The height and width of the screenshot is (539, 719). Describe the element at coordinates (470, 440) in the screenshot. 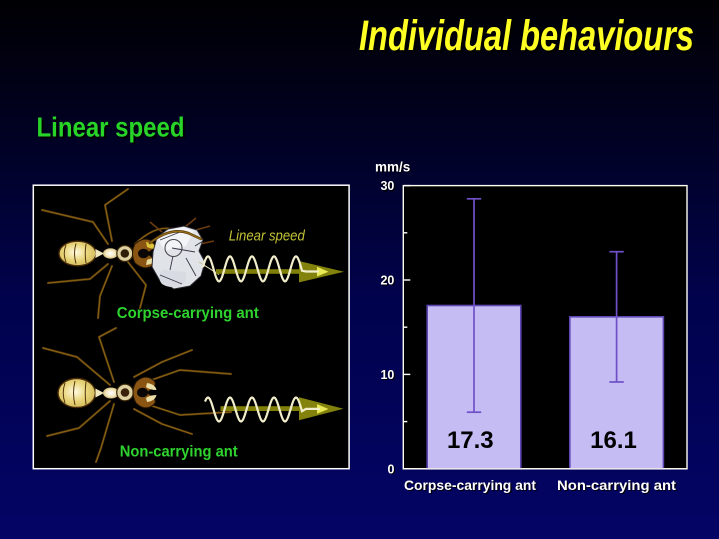

I see `svg-text: 17.3` at that location.